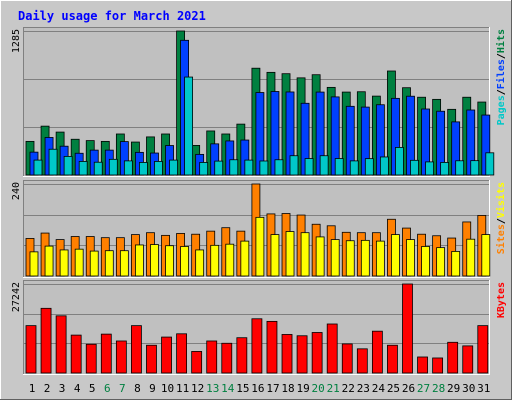 This screenshot has width=512, height=400. What do you see at coordinates (16, 297) in the screenshot?
I see `y-max-label: 27242` at bounding box center [16, 297].